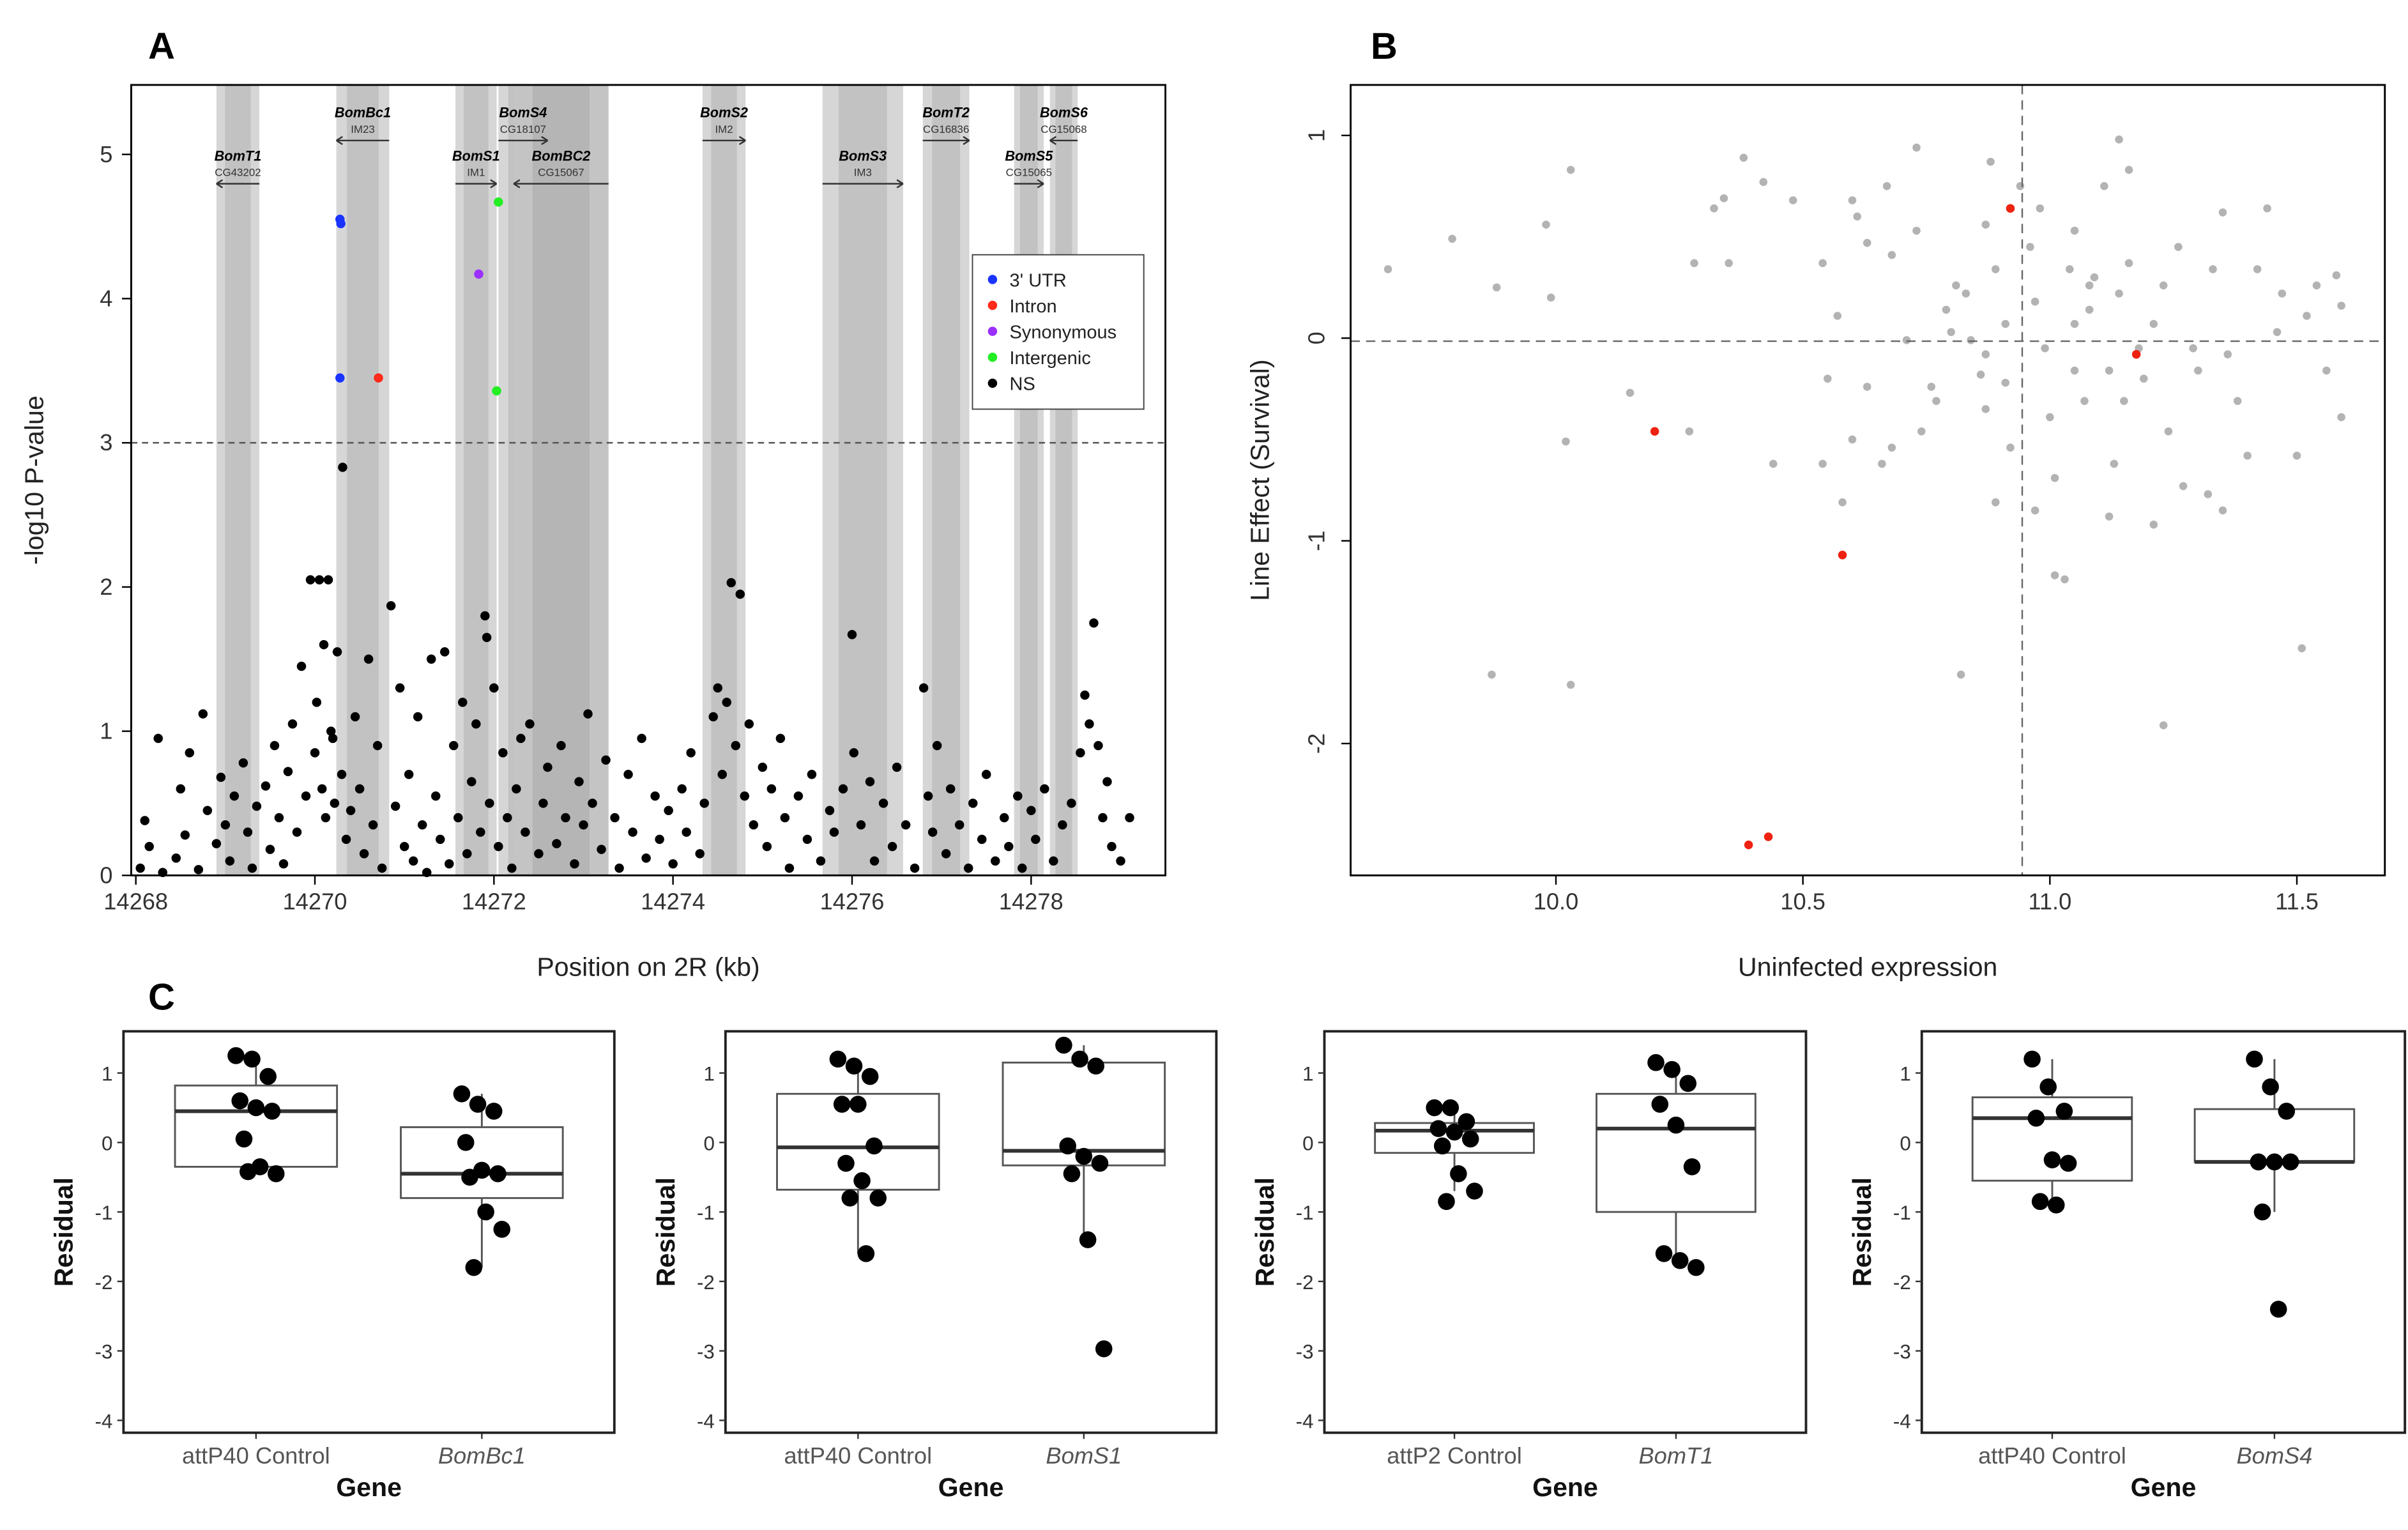 The image size is (2408, 1530). Describe the element at coordinates (494, 184) in the screenshot. I see `gene-arrowhead-BomS1` at that location.